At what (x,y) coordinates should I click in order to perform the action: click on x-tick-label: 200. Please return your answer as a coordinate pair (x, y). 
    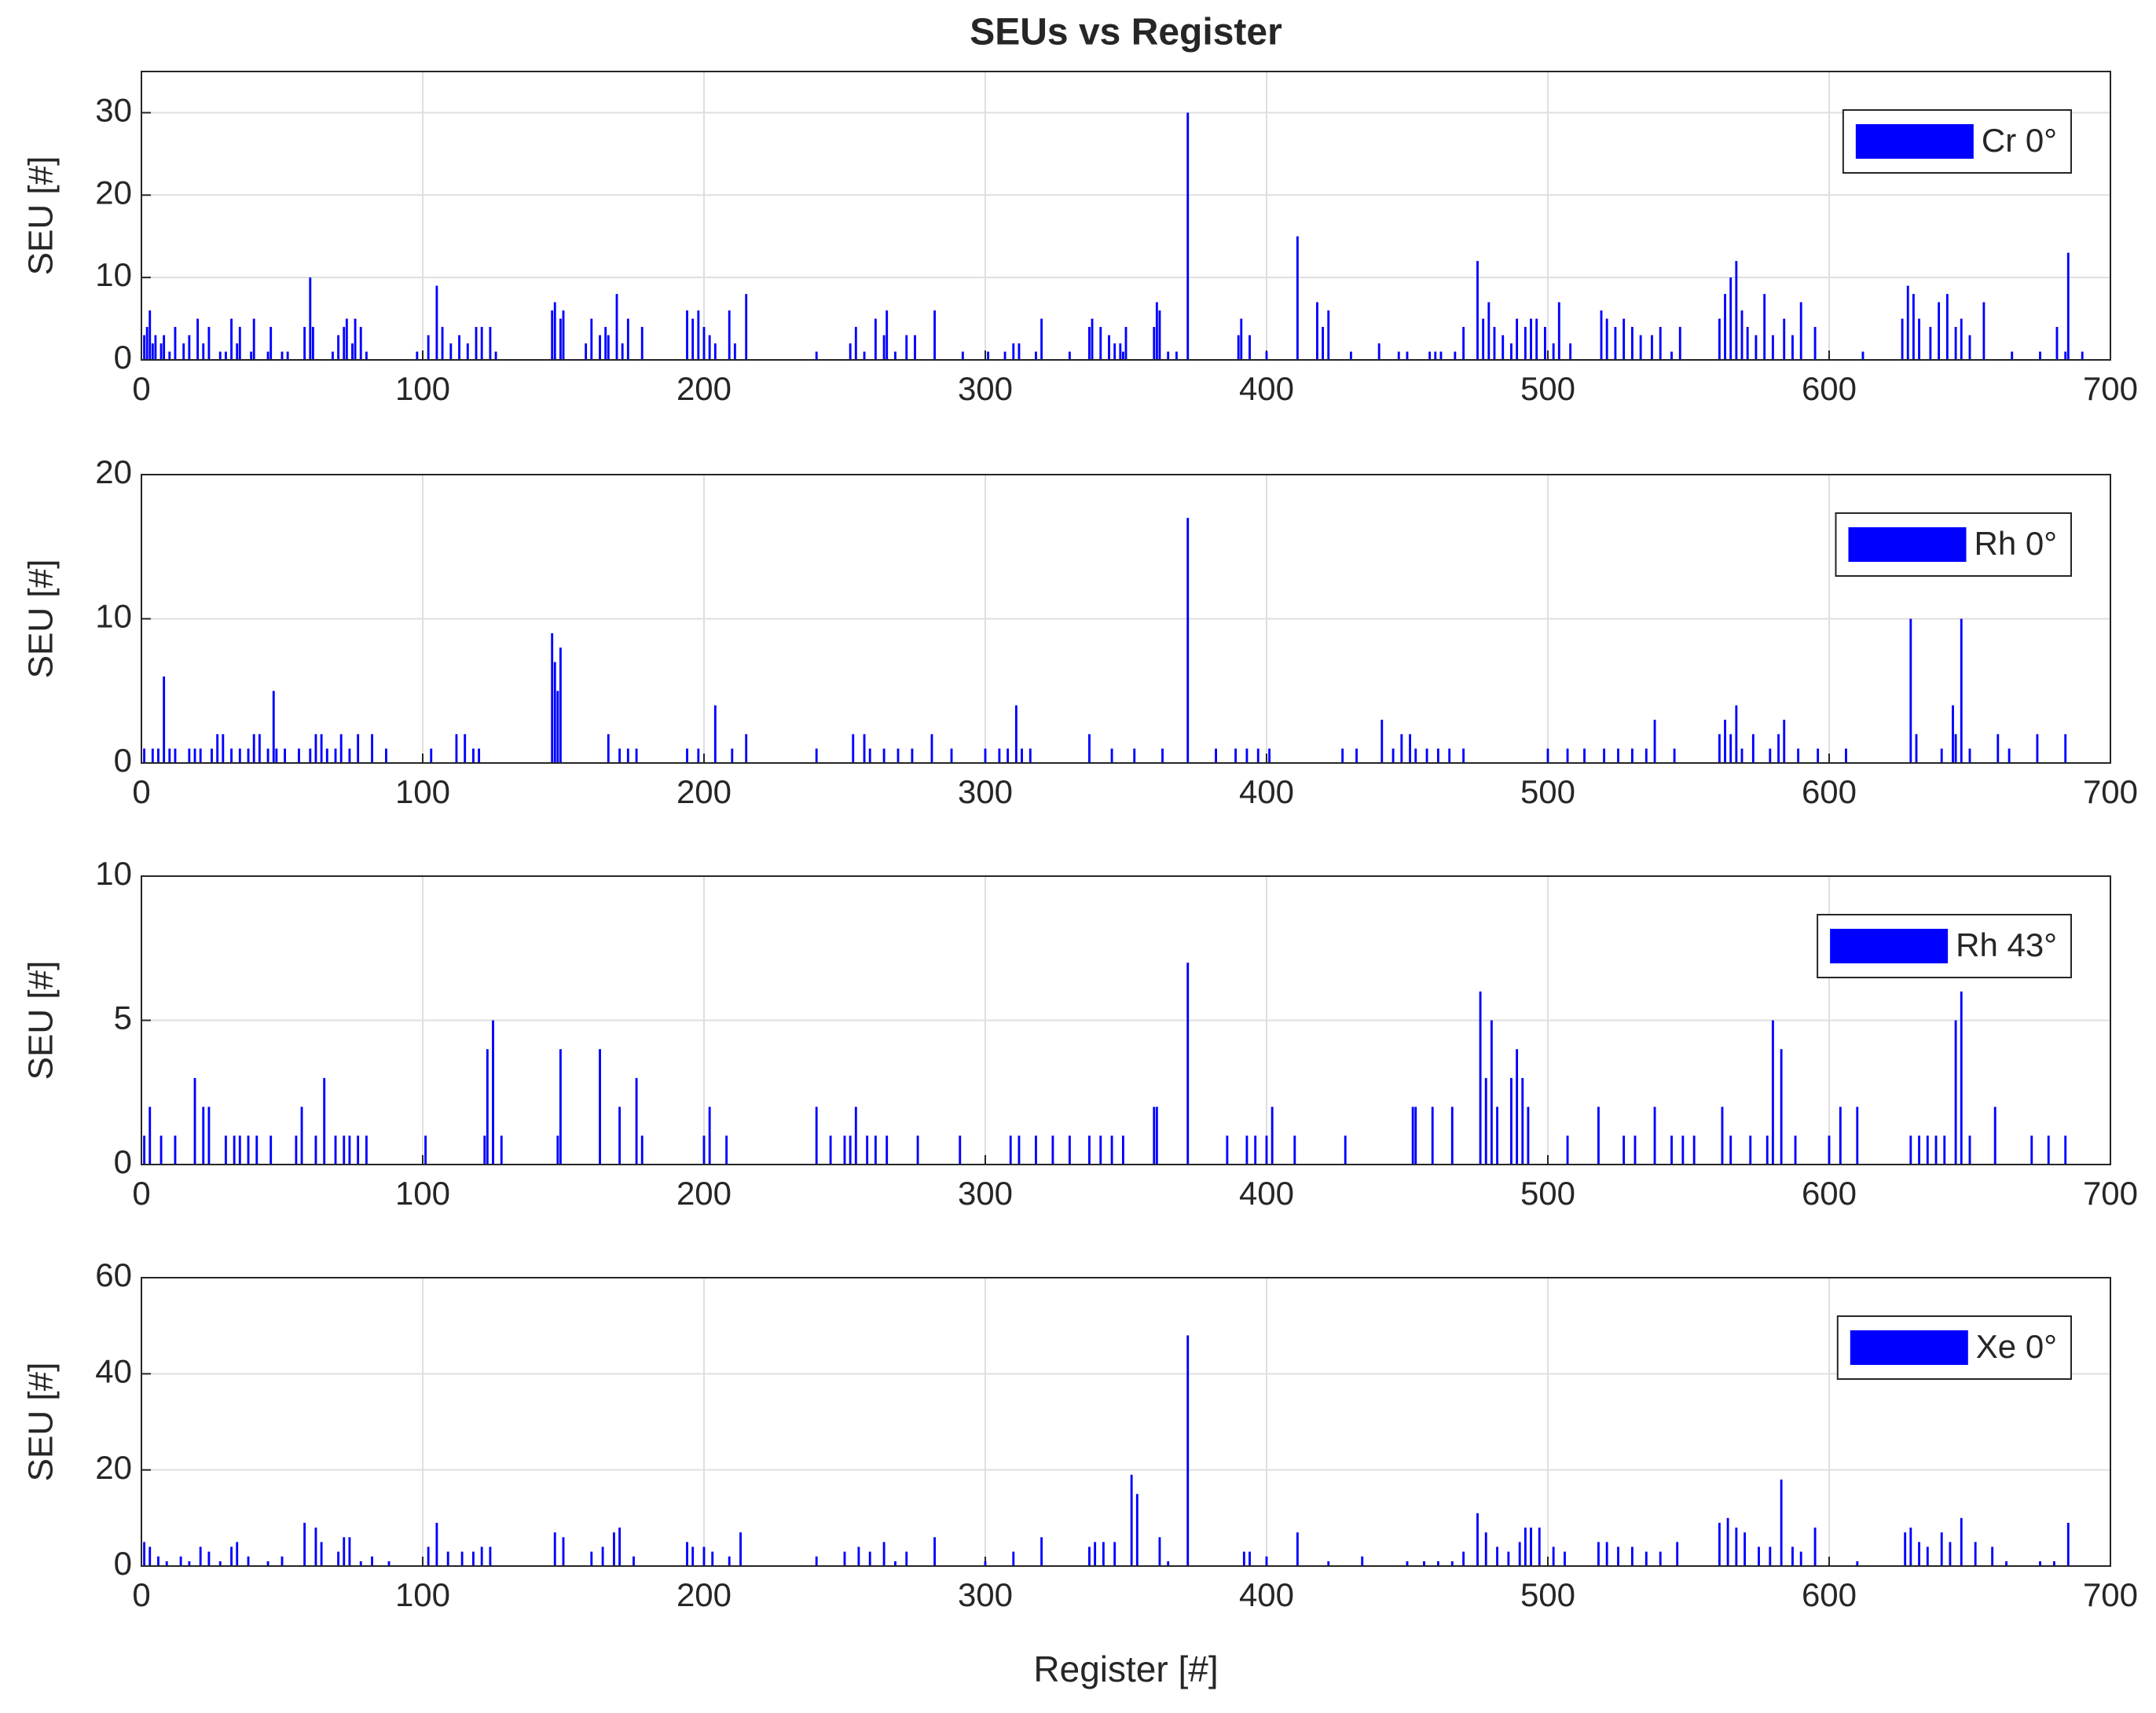
    Looking at the image, I should click on (704, 1193).